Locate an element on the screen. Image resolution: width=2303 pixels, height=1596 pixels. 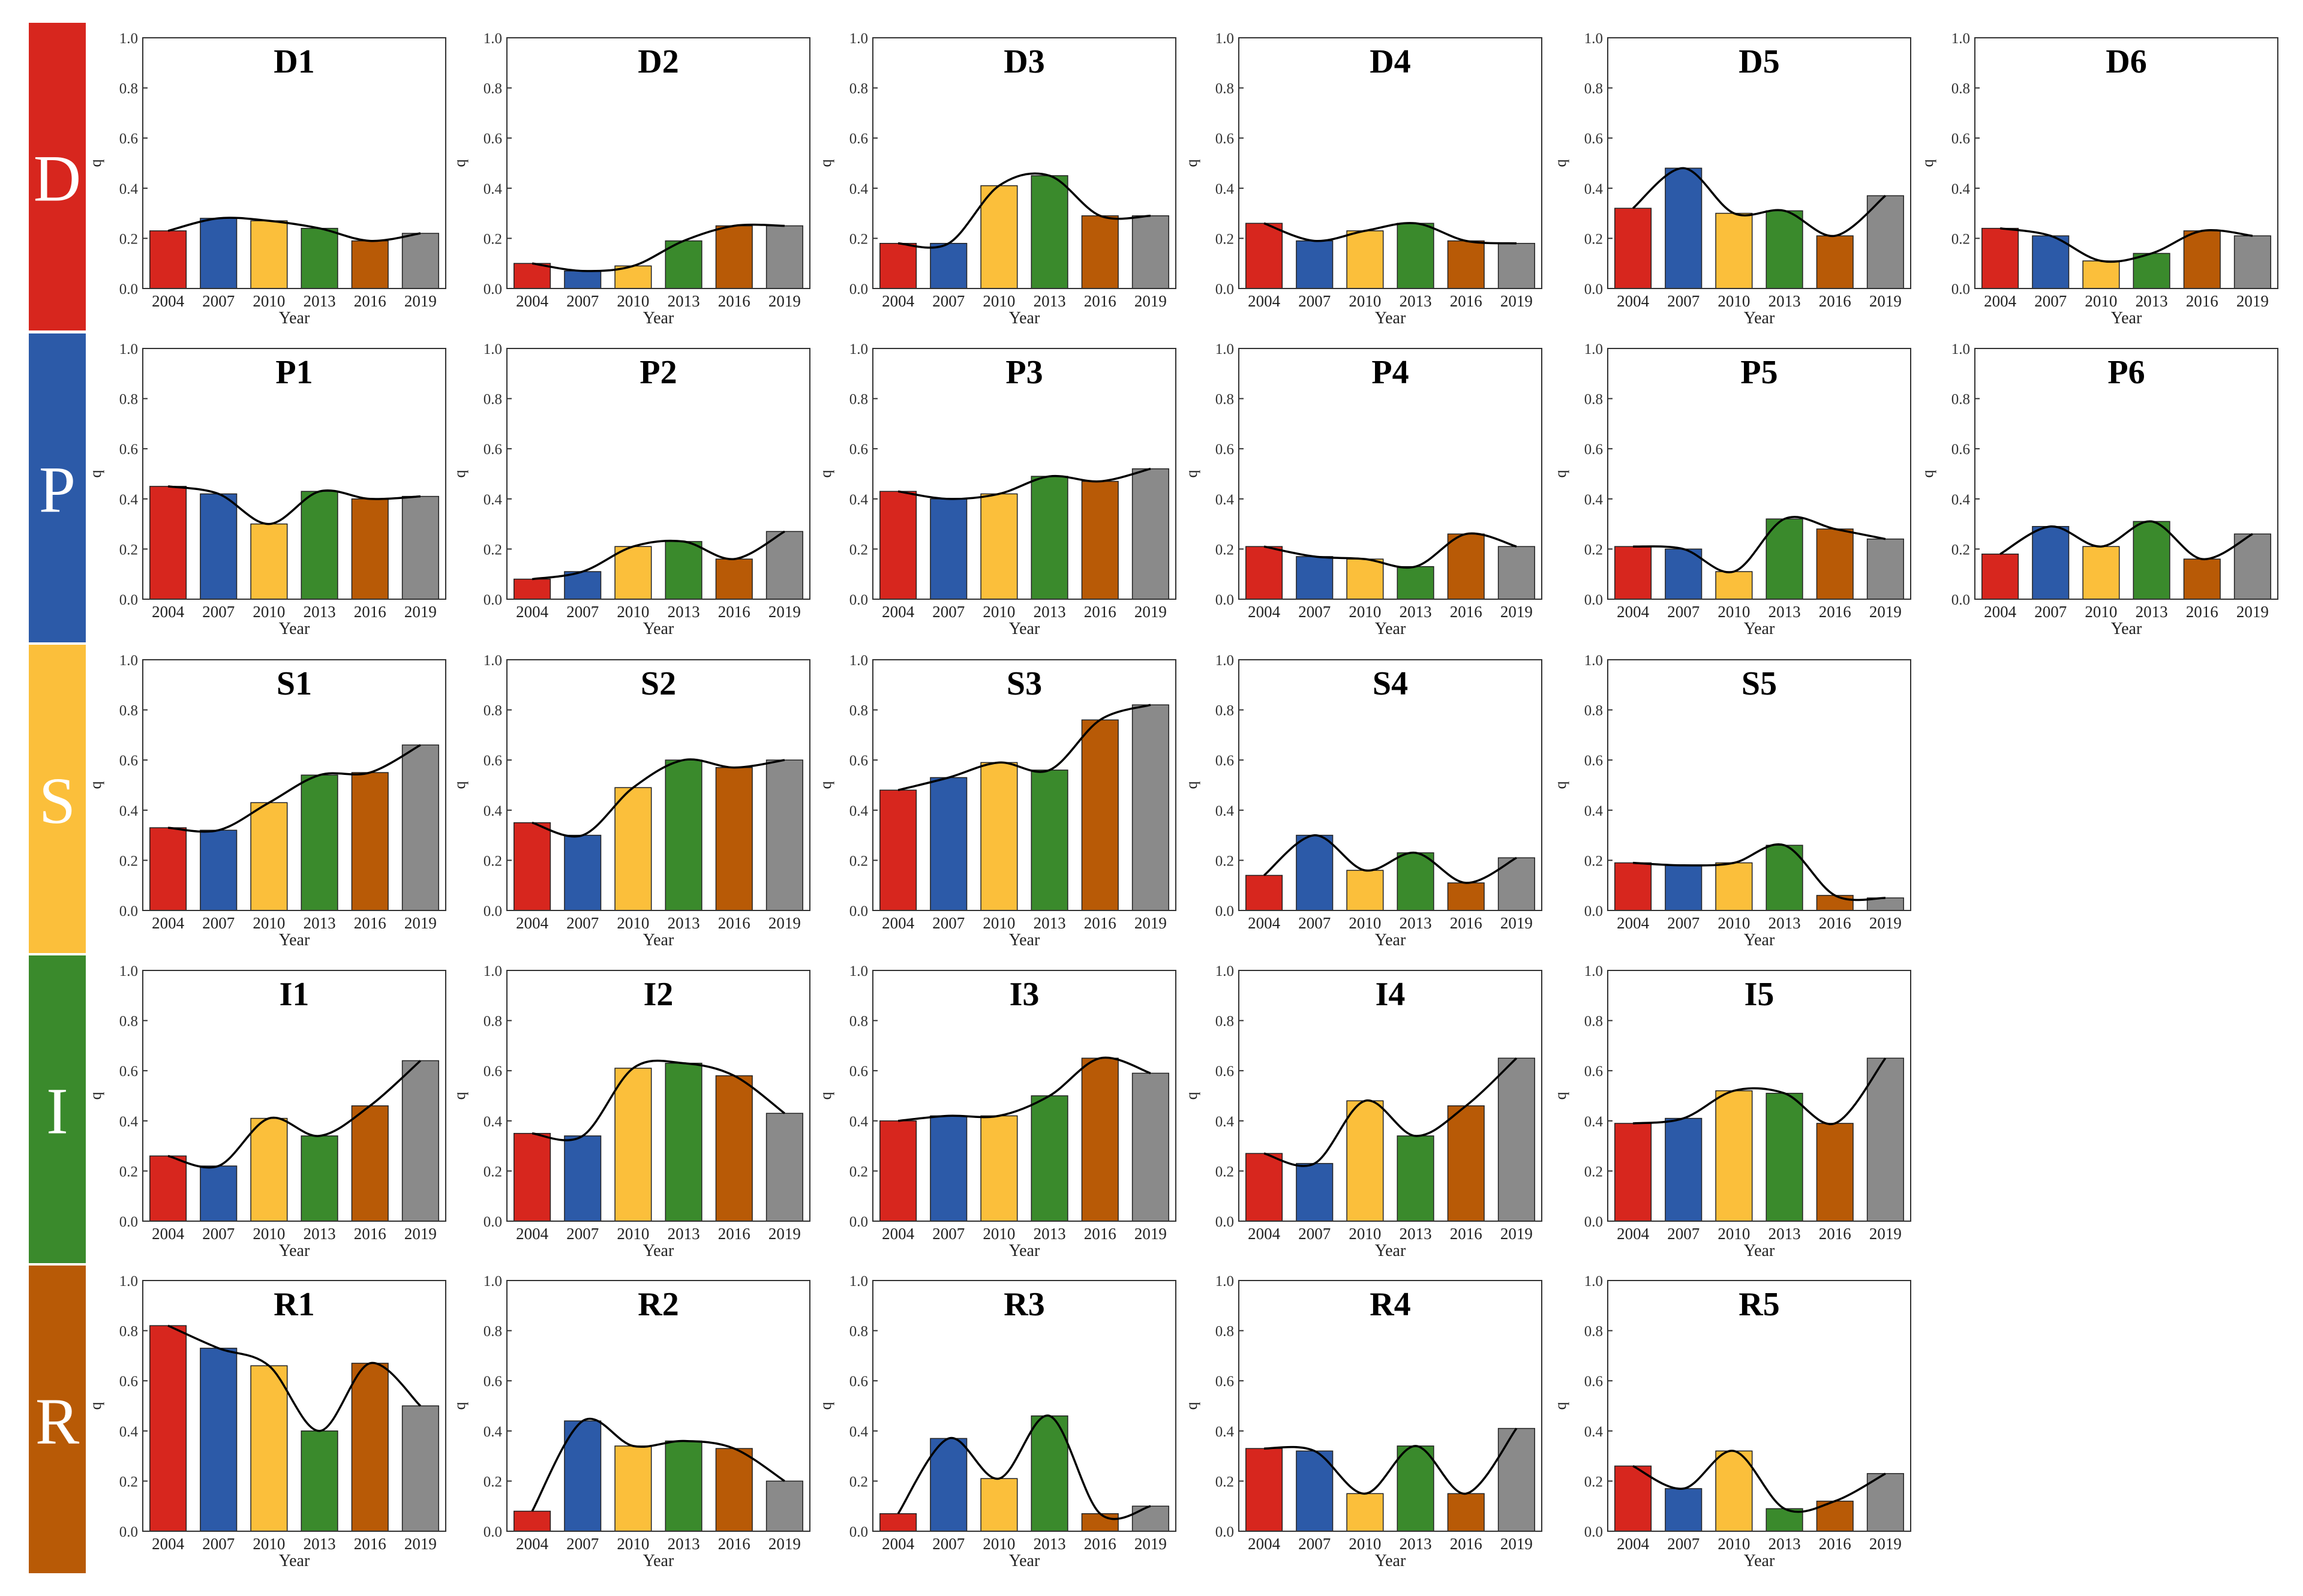
row-band-i: I is located at coordinates (57, 1109).